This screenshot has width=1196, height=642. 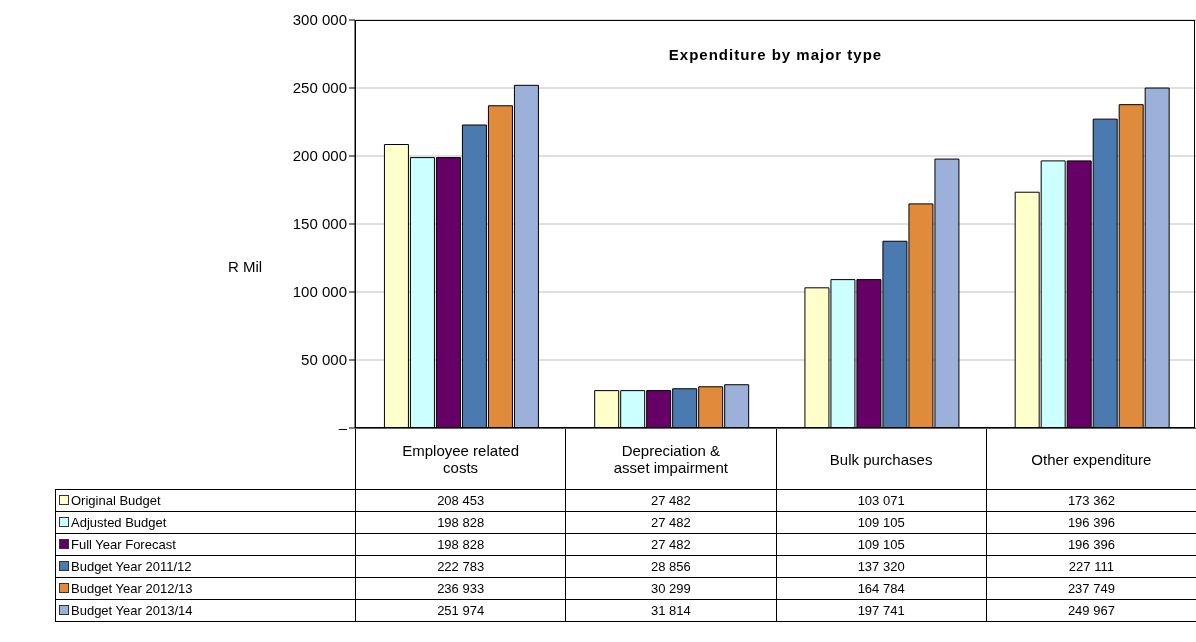 I want to click on y-tick-label: 150 000, so click(x=319, y=224).